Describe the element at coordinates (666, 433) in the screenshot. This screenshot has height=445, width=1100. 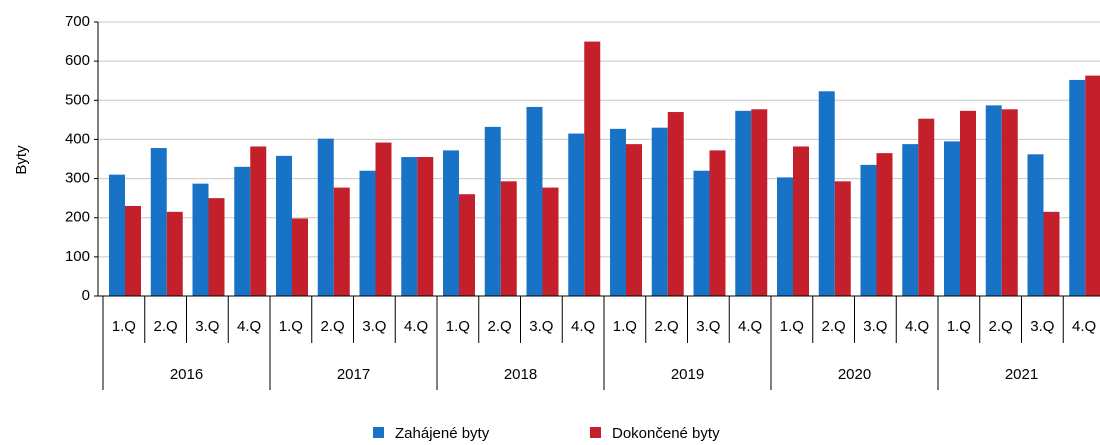
I see `legend-label: Dokončené byty` at that location.